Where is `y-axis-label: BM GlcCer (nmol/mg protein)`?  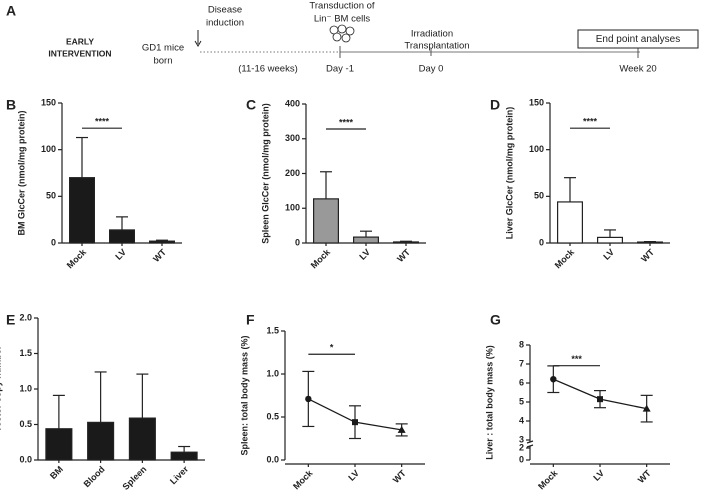 y-axis-label: BM GlcCer (nmol/mg protein) is located at coordinates (21, 172).